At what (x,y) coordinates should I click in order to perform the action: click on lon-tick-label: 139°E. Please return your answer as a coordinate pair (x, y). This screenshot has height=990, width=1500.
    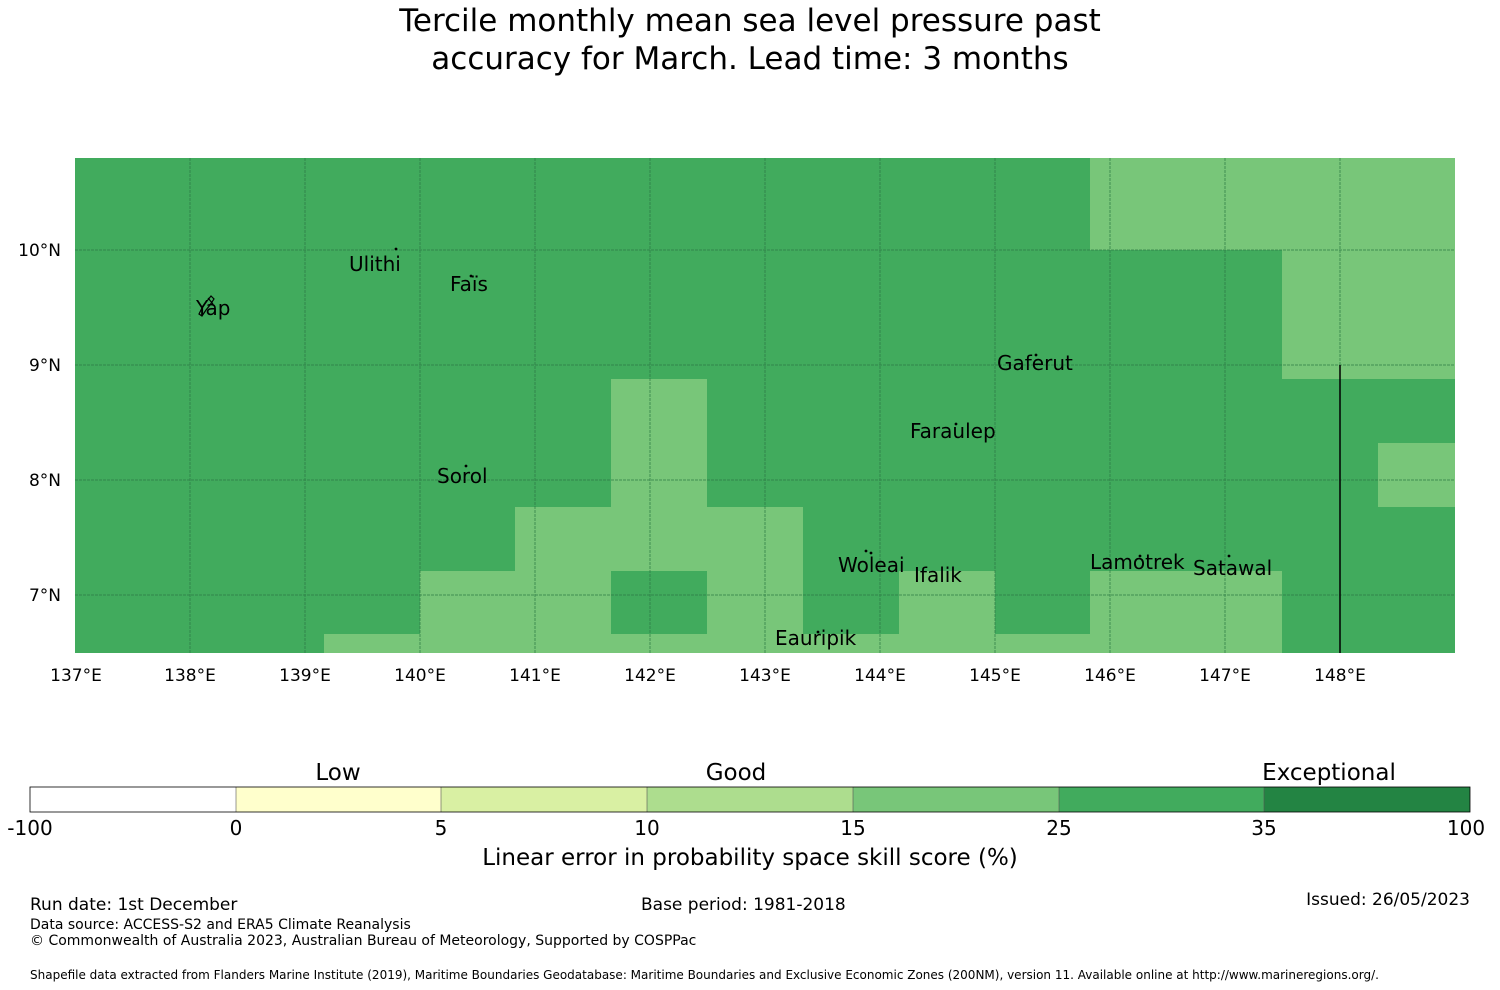
    Looking at the image, I should click on (305, 676).